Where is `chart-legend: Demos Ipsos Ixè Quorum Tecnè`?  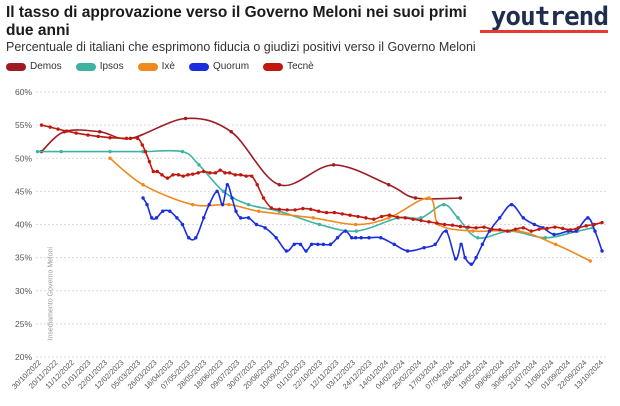
chart-legend: Demos Ipsos Ixè Quorum Tecnè is located at coordinates (160, 66).